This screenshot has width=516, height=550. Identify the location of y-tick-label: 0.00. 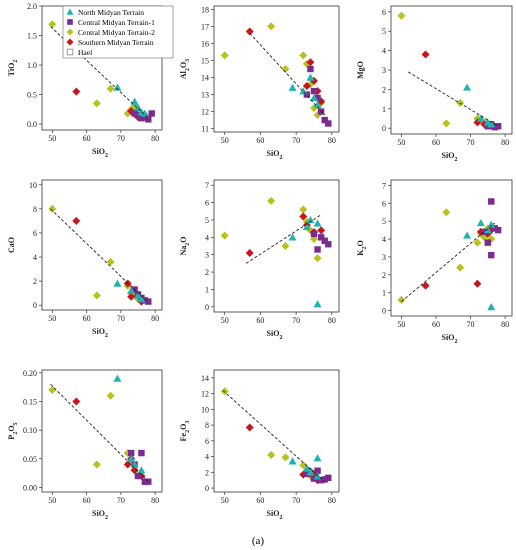
(30, 487).